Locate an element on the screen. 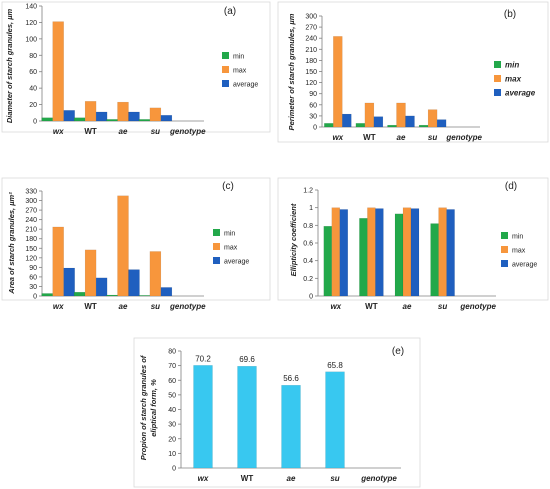 This screenshot has height=489, width=550. legend-label: min is located at coordinates (512, 65).